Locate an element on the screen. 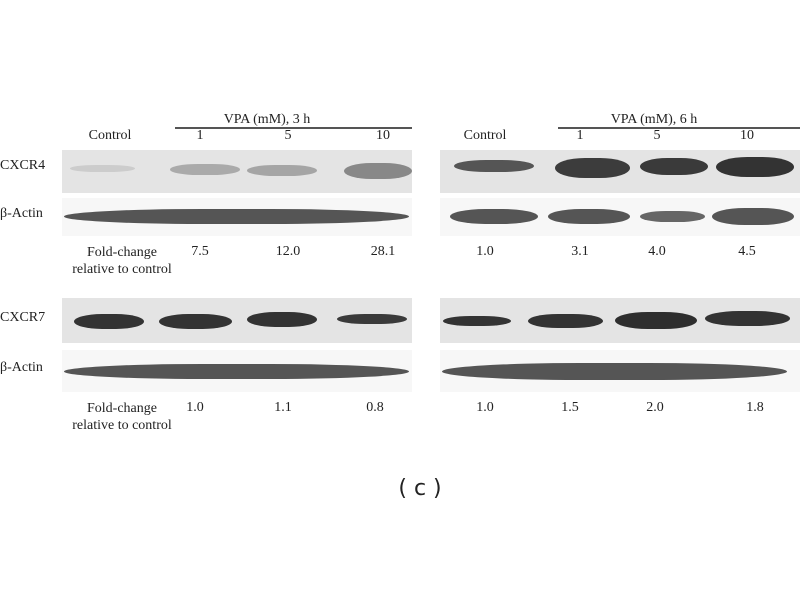 Image resolution: width=800 pixels, height=600 pixels. group-header-3h: VPA (mM), 3 h is located at coordinates (267, 119).